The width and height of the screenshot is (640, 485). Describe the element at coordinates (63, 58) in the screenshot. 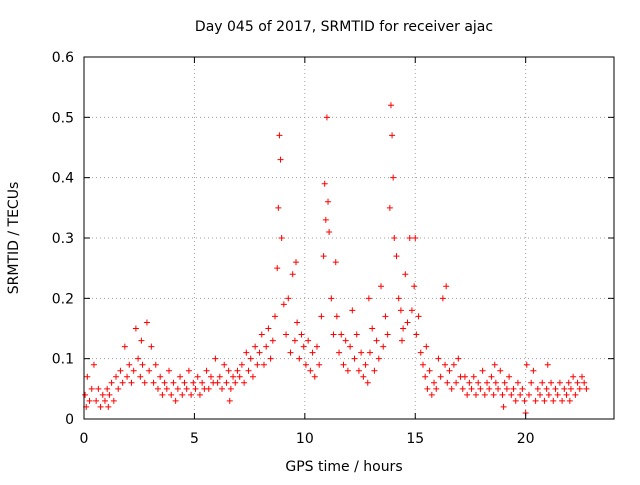

I see `y-tick-label: 0.6` at that location.